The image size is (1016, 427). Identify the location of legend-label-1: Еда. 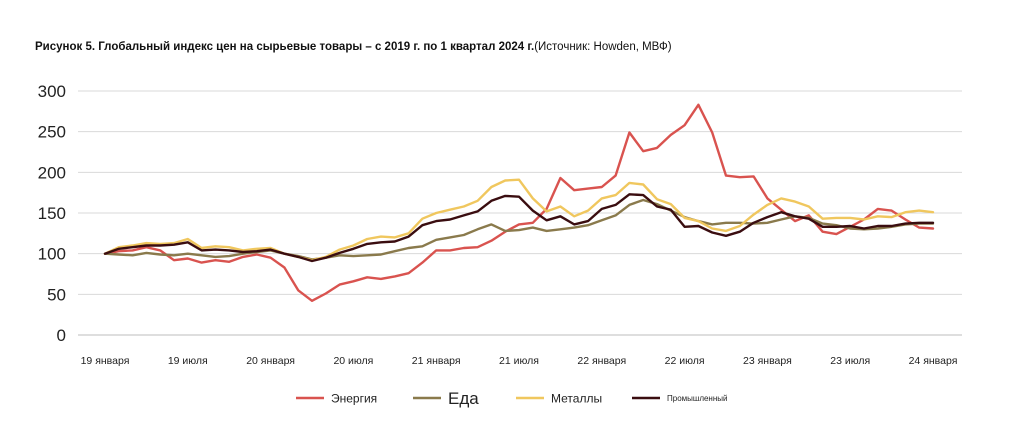
(463, 398).